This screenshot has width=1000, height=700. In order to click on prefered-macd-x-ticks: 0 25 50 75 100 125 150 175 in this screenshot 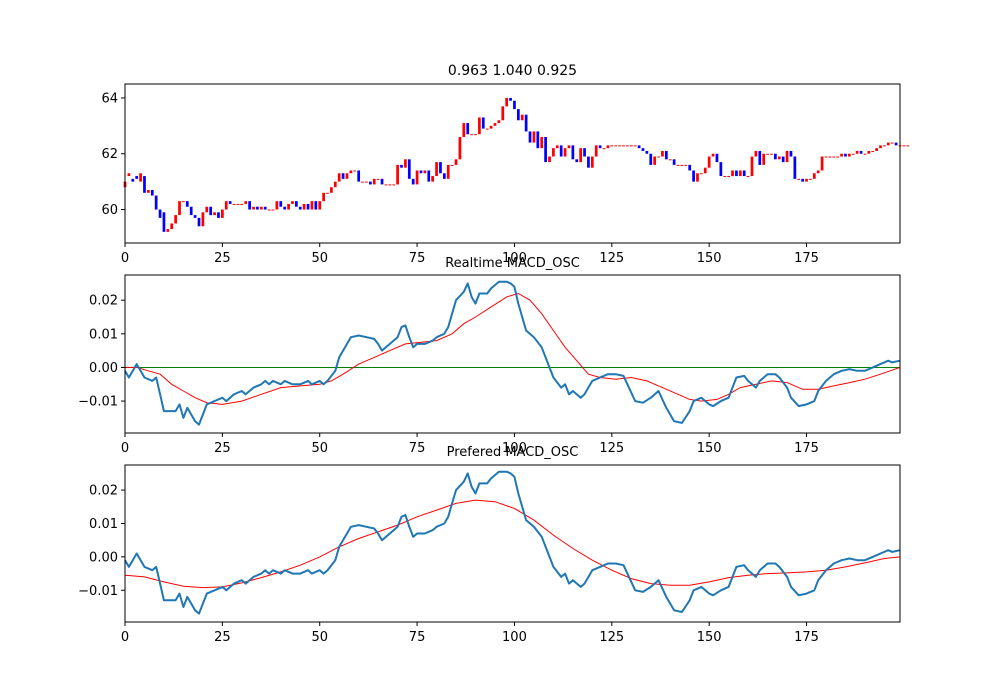, I will do `click(470, 633)`.